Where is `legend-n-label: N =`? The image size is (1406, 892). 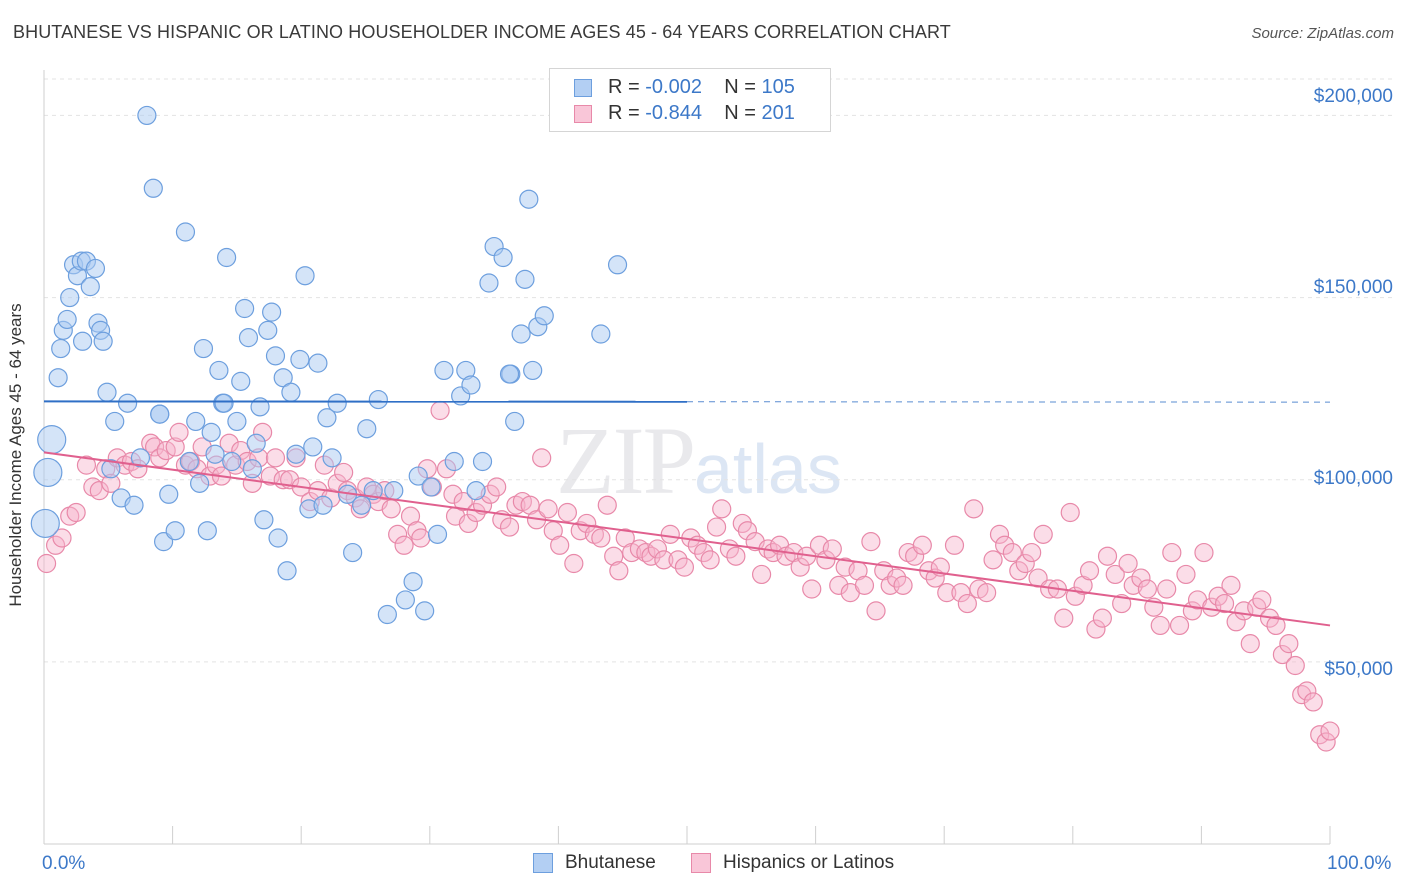
legend-n-label: N = is located at coordinates (740, 113).